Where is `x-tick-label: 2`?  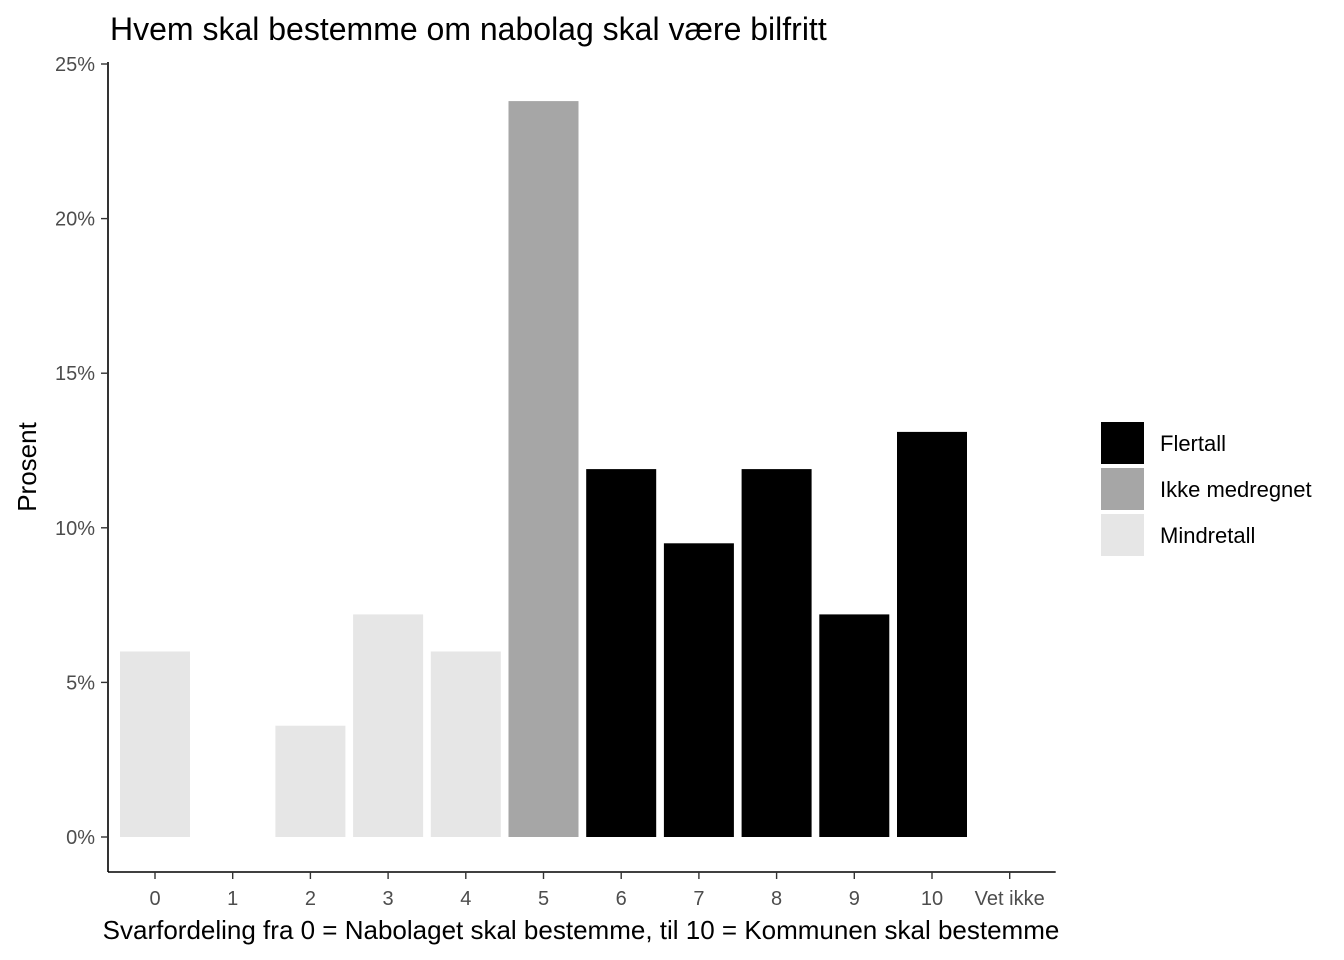
x-tick-label: 2 is located at coordinates (310, 899).